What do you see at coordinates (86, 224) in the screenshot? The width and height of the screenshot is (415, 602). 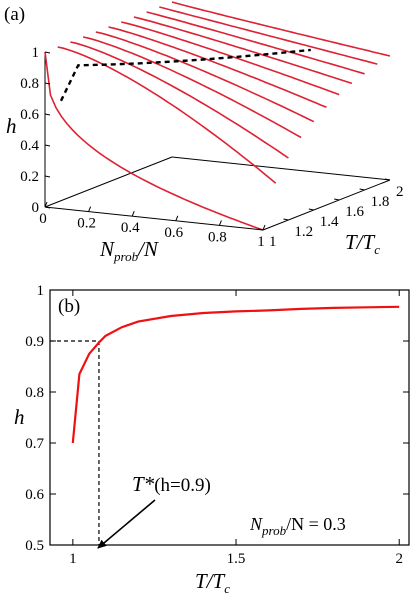 I see `panel-a-x-tick-label: 0.2` at bounding box center [86, 224].